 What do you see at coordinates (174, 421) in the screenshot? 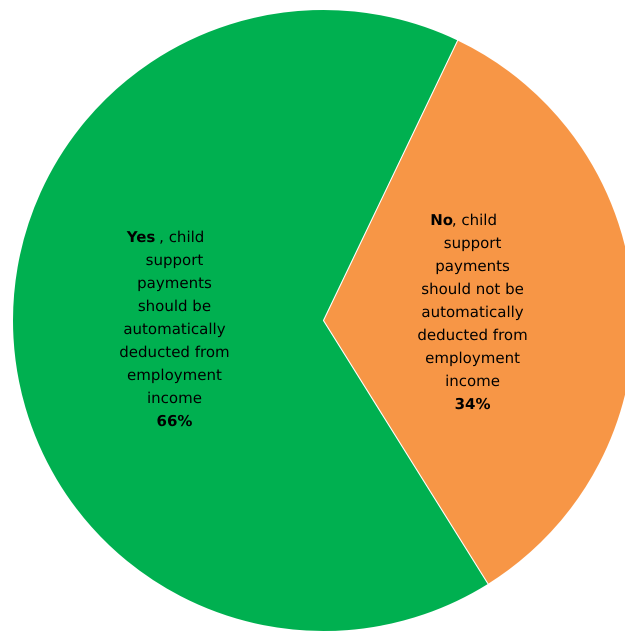
I see `data-label: 66%` at bounding box center [174, 421].